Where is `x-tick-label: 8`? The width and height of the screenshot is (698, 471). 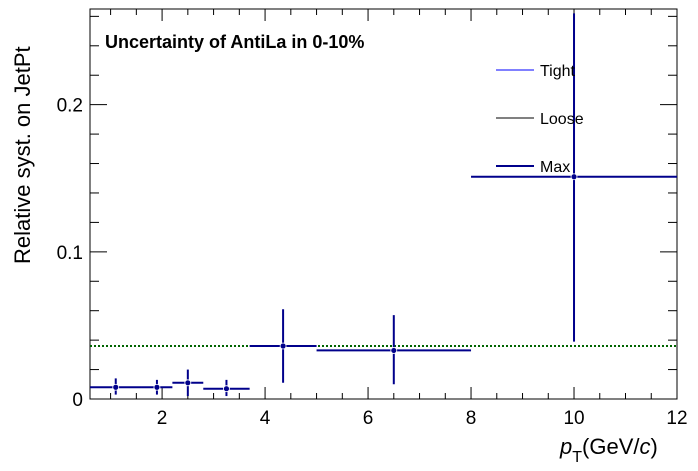
x-tick-label: 8 is located at coordinates (471, 418).